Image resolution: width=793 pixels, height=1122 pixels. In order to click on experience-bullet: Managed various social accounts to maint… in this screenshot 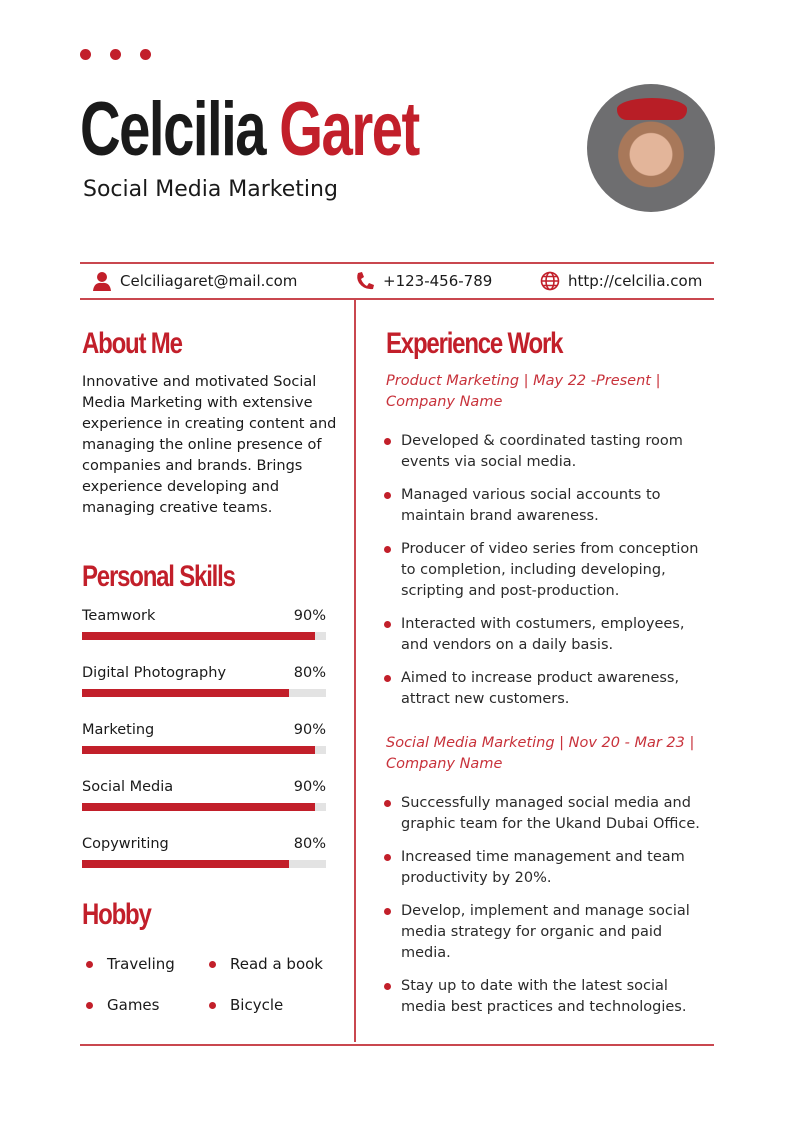, I will do `click(549, 506)`.